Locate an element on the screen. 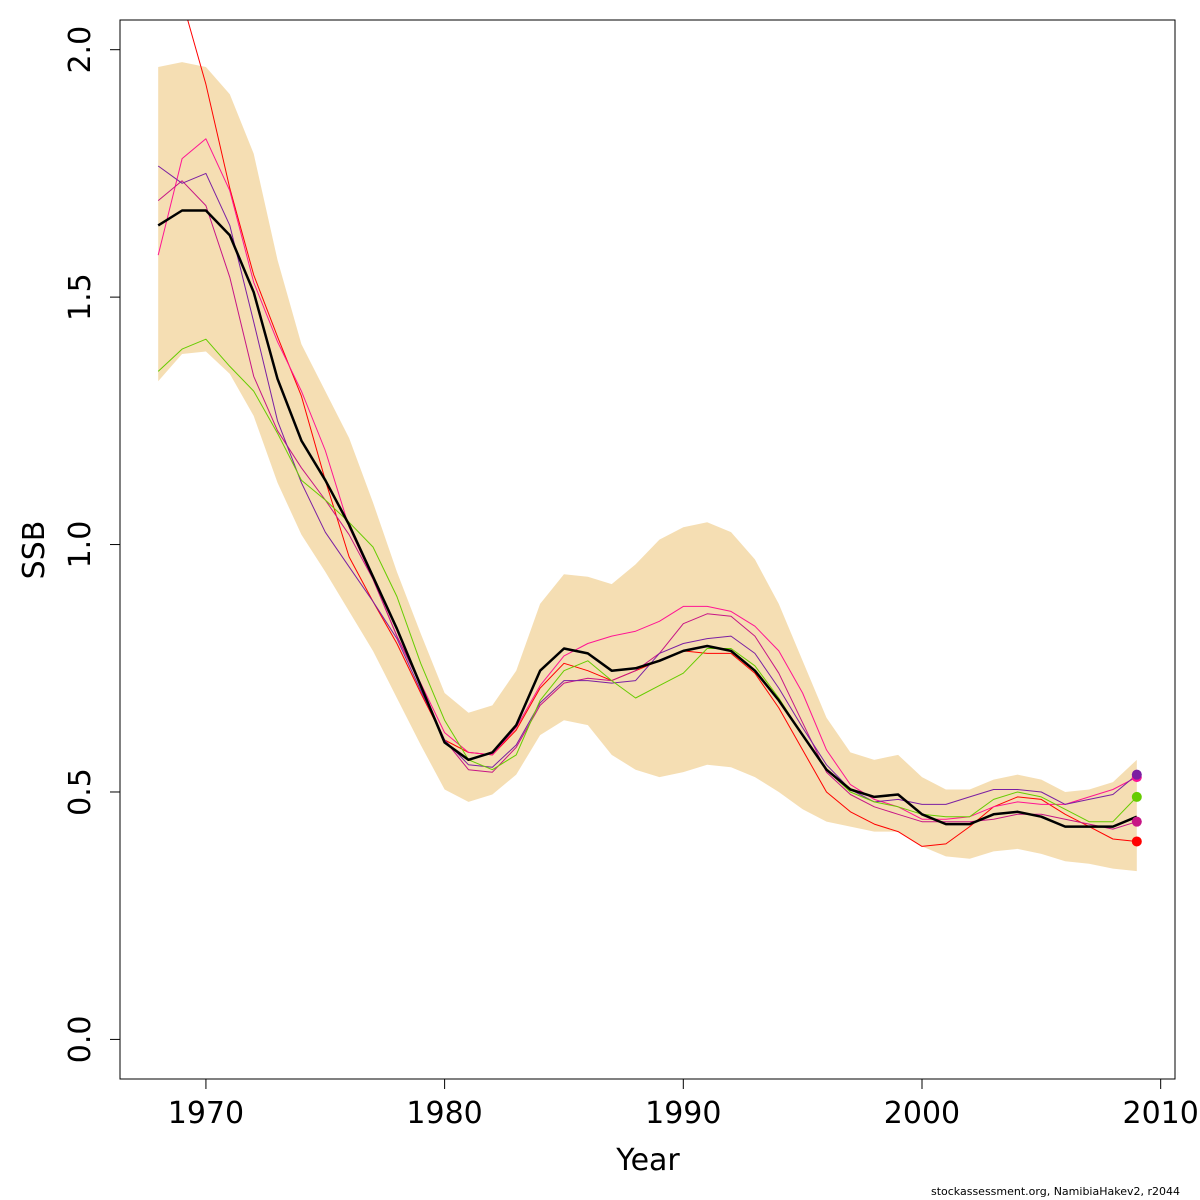 The height and width of the screenshot is (1200, 1200). endpoint-points-layer is located at coordinates (1136, 808).